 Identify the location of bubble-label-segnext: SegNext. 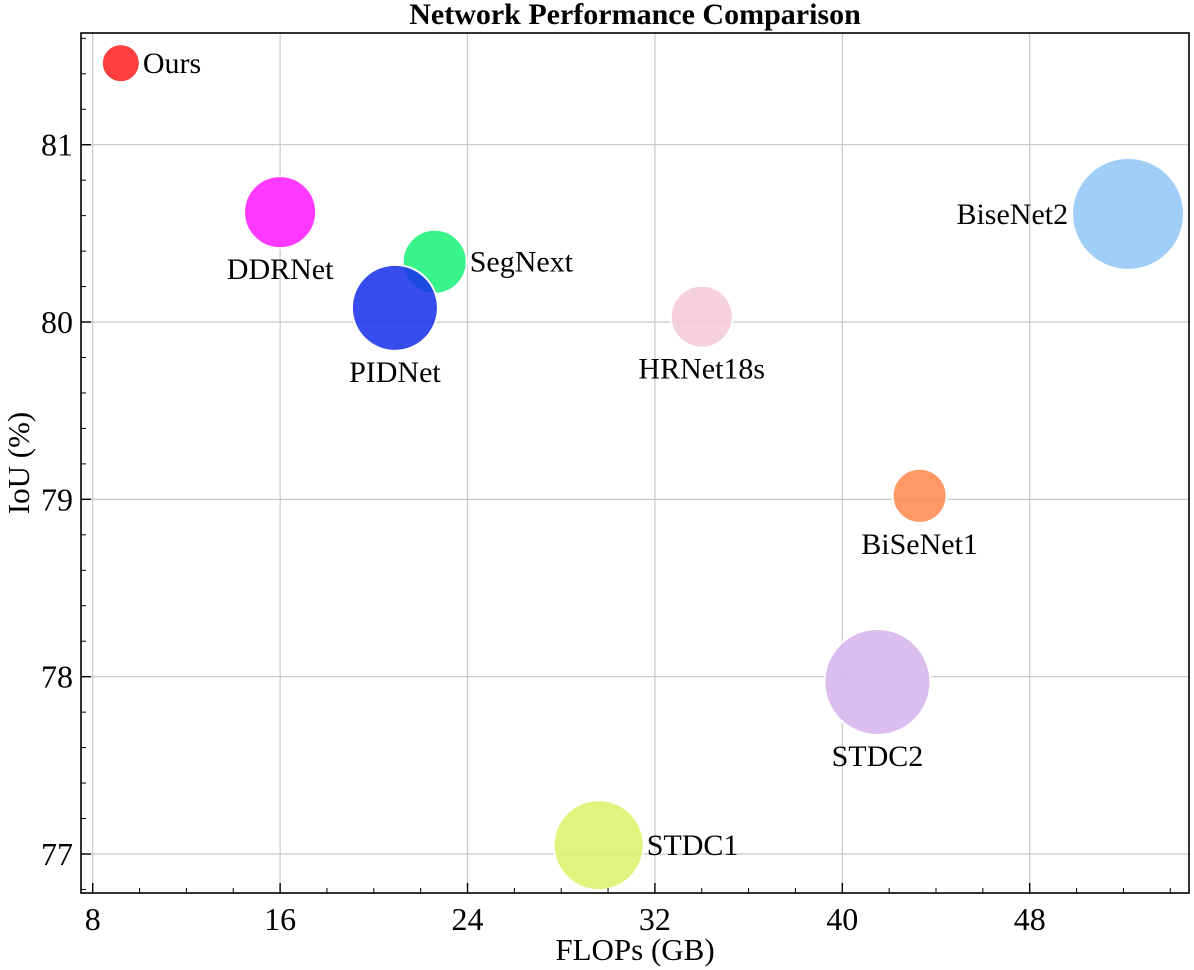
(522, 262).